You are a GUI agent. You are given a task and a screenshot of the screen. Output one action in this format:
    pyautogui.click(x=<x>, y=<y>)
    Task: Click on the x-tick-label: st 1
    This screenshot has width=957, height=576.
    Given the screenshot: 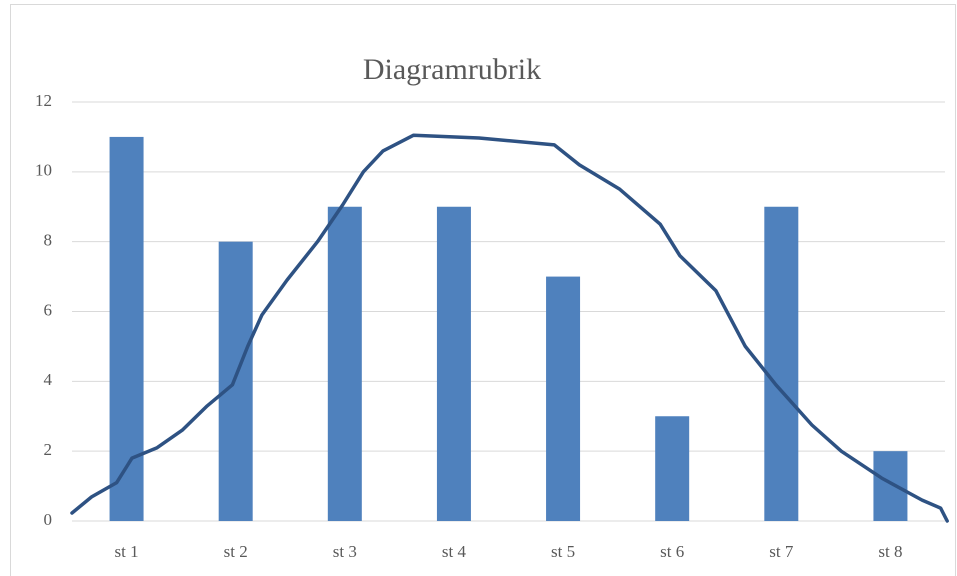 What is the action you would take?
    pyautogui.click(x=127, y=551)
    